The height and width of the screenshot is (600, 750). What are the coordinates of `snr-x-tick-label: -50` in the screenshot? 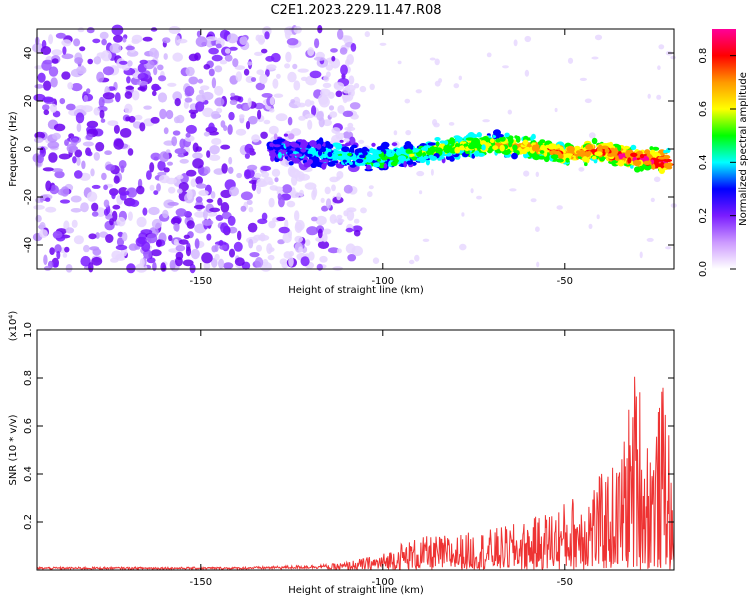 It's located at (565, 582).